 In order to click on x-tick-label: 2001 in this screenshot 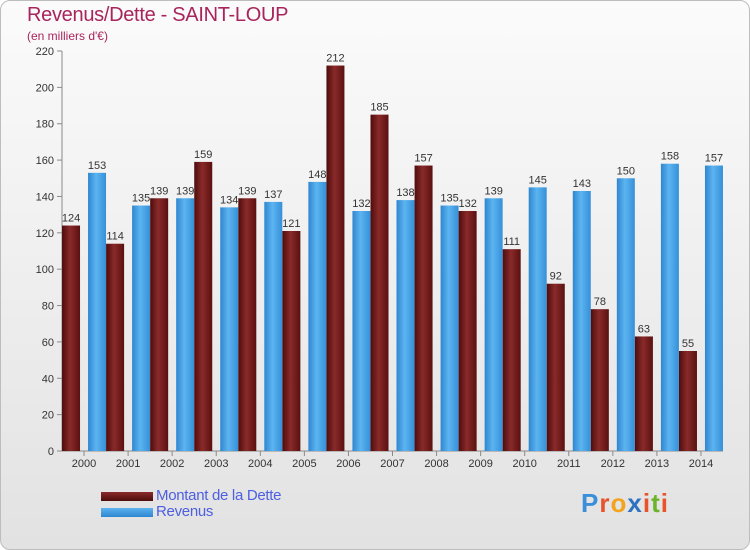, I will do `click(128, 464)`.